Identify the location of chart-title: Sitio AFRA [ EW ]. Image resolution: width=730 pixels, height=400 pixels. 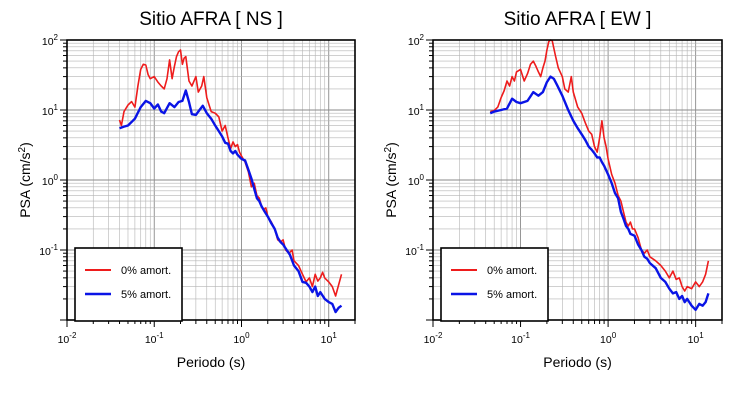
(578, 19).